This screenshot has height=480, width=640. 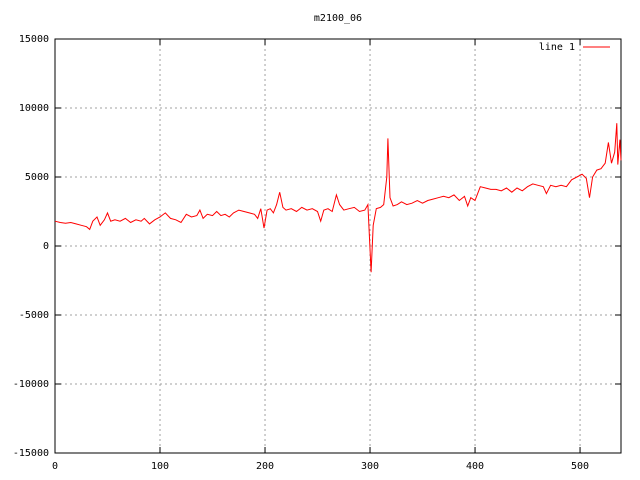 I want to click on chart-title: m2100_06, so click(x=338, y=18).